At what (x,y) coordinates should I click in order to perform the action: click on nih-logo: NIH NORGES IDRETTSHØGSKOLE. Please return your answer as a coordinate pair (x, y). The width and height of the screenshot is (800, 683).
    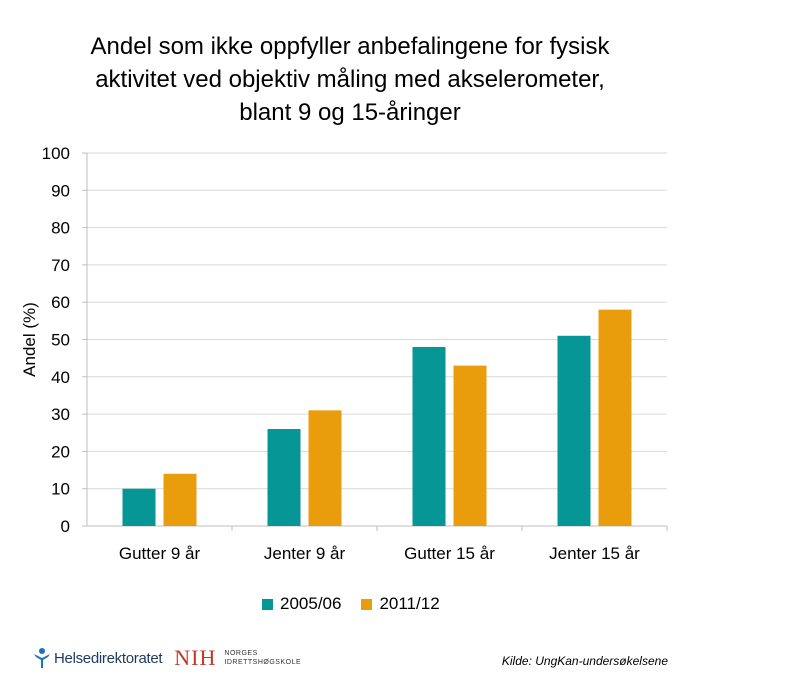
    Looking at the image, I should click on (237, 658).